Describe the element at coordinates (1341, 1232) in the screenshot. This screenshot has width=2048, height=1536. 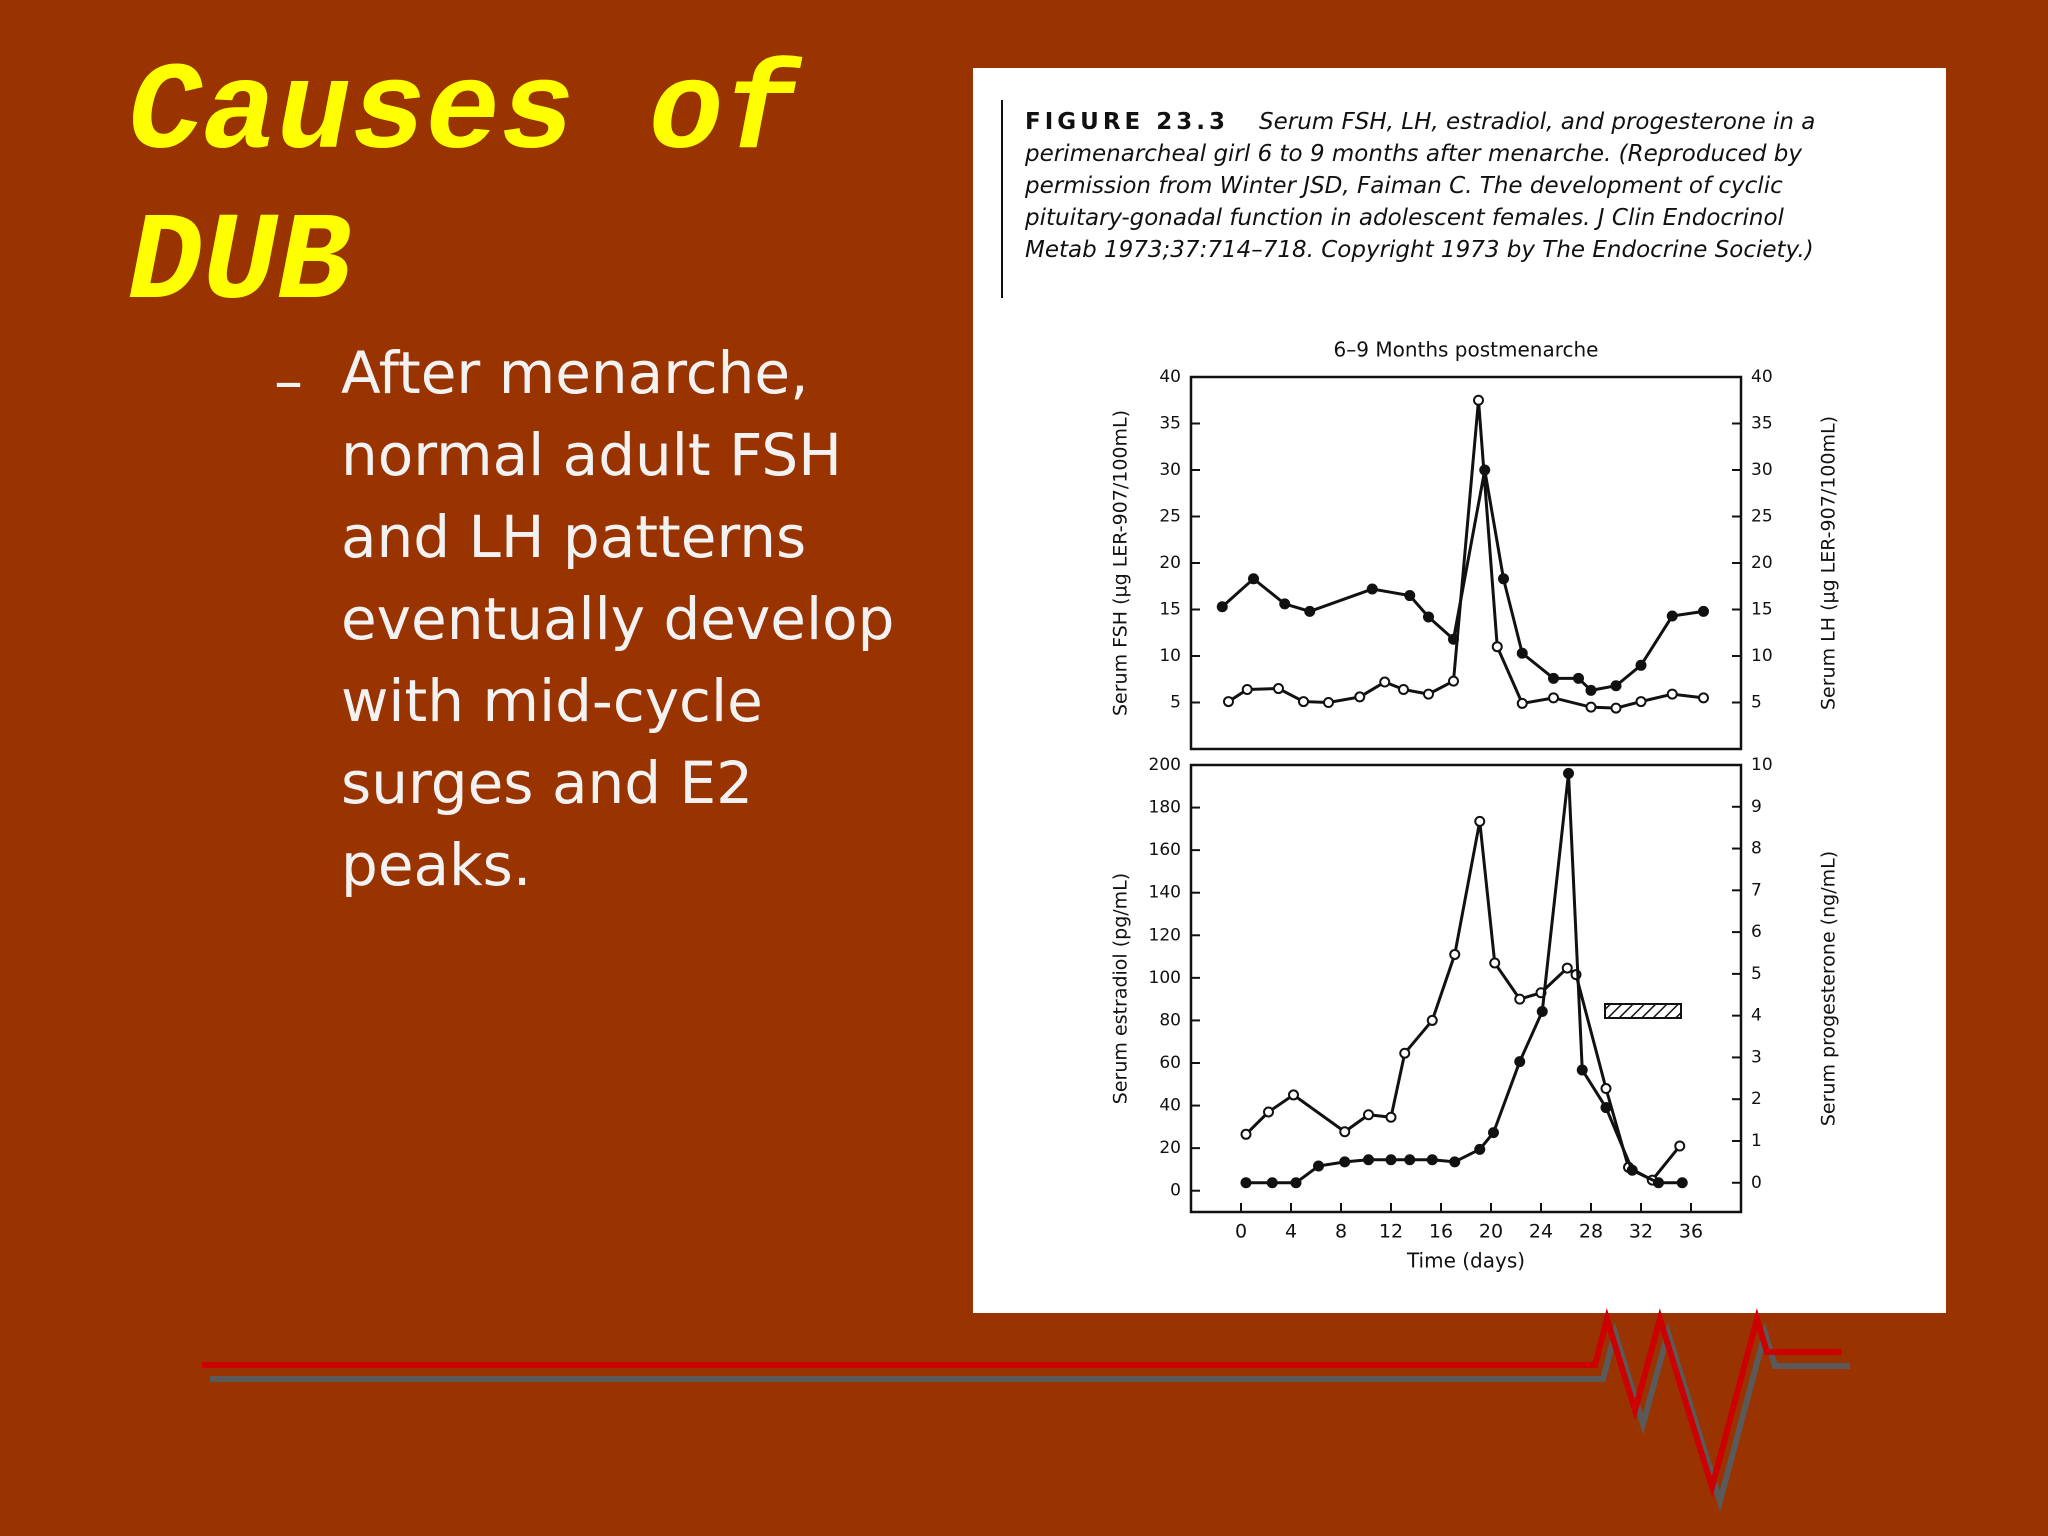
I see `x-tick-label: 8` at that location.